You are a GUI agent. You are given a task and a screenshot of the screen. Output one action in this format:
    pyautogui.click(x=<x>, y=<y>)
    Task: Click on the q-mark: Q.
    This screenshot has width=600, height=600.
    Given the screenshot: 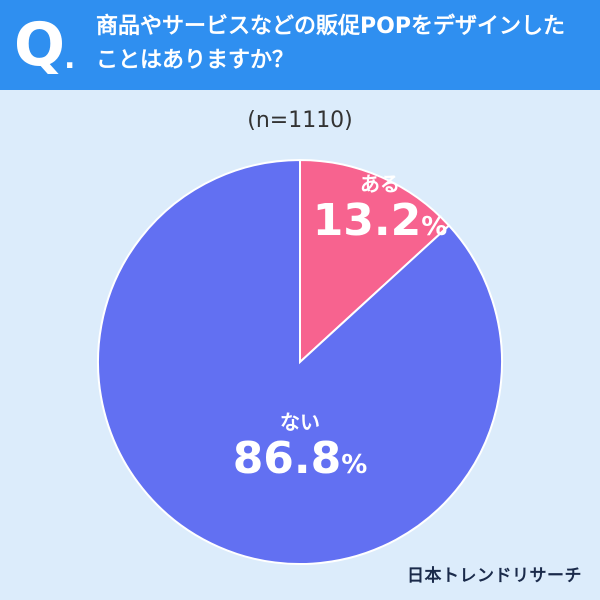 What is the action you would take?
    pyautogui.click(x=45, y=45)
    